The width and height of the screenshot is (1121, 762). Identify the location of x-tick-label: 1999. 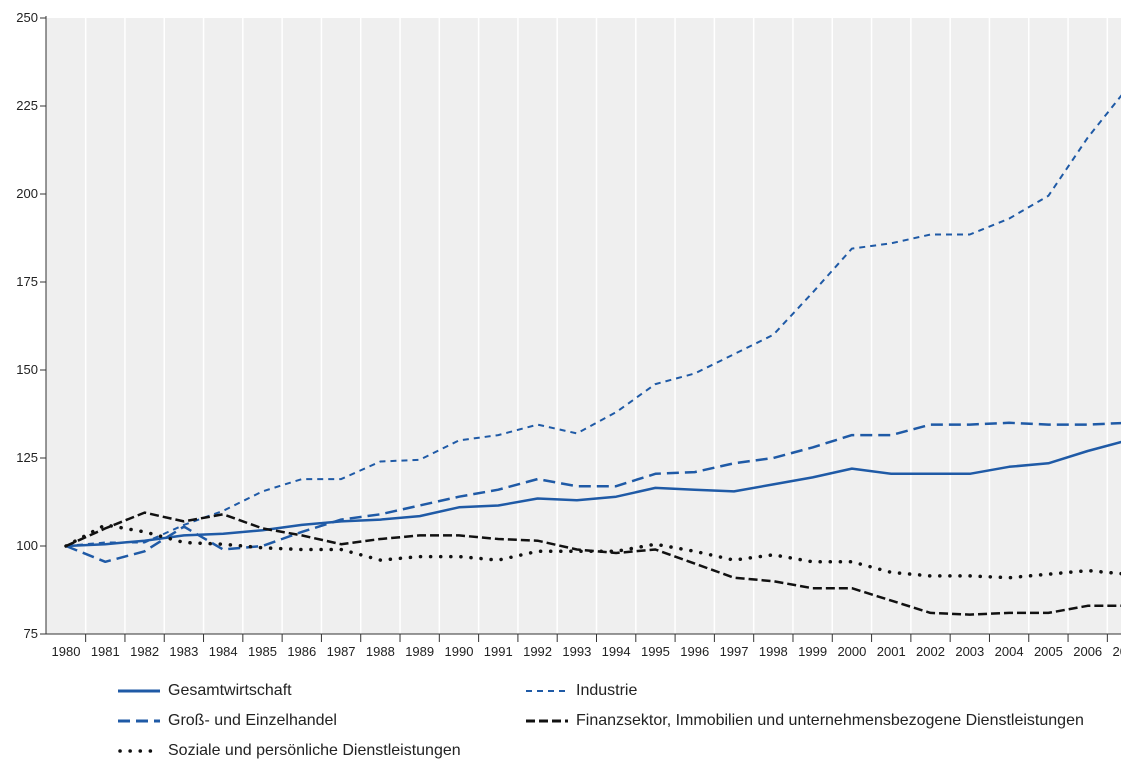
(812, 651).